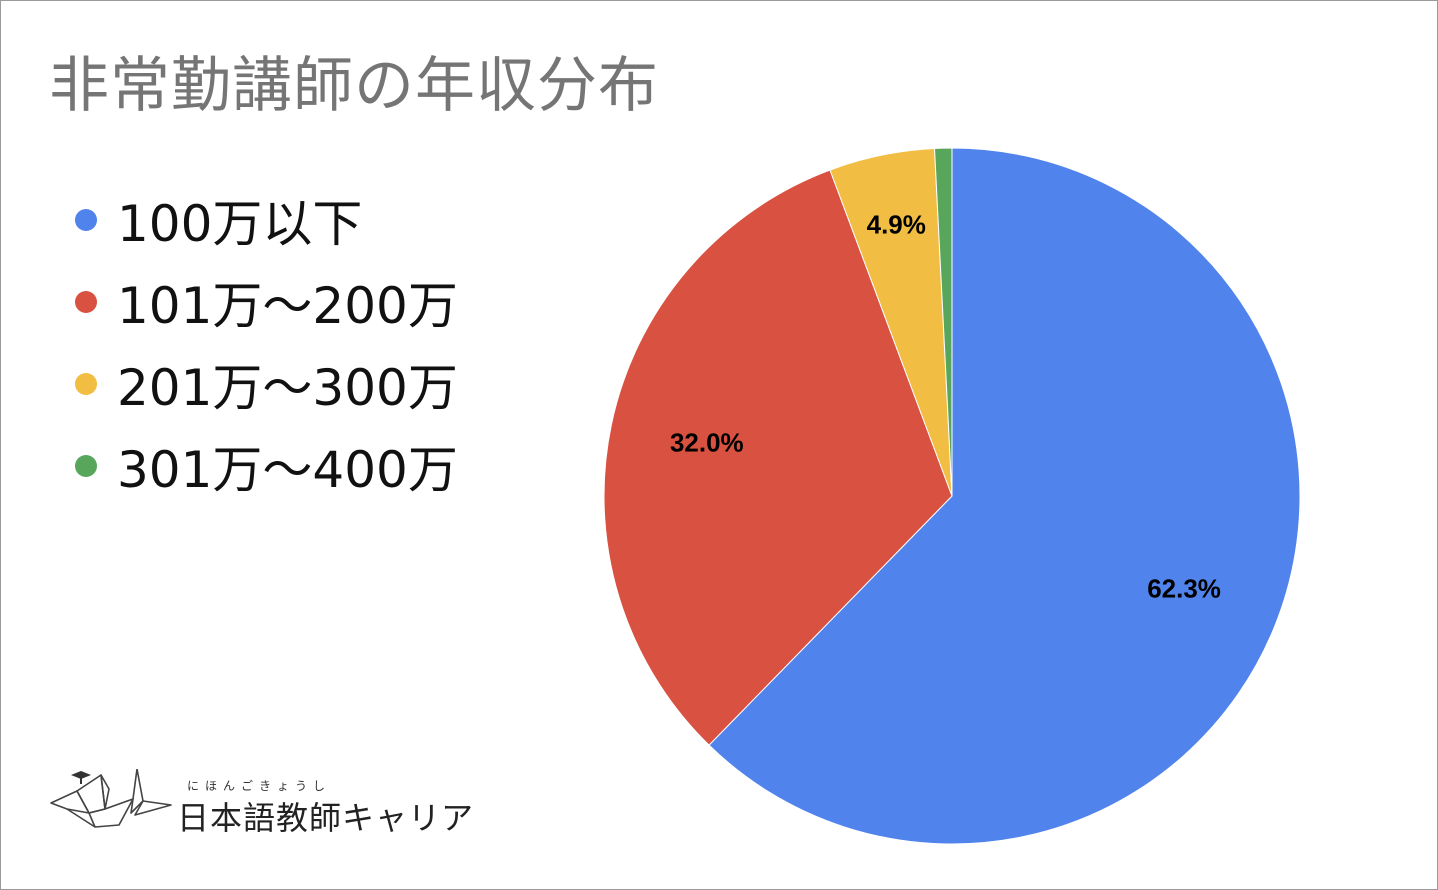 This screenshot has height=890, width=1438. I want to click on brand-logo: にほんごきょうし 日本語教師キャリア, so click(264, 807).